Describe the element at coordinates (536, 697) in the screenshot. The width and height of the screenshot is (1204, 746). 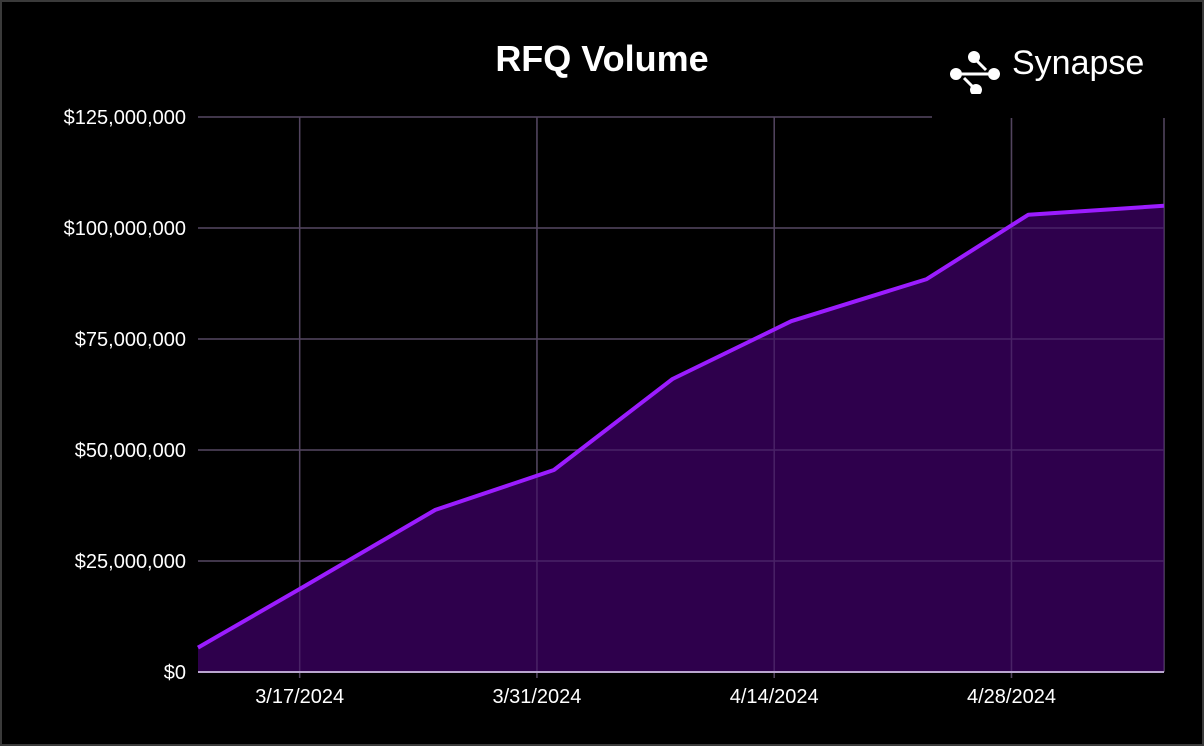
I see `x-tick-label: 3/31/2024` at that location.